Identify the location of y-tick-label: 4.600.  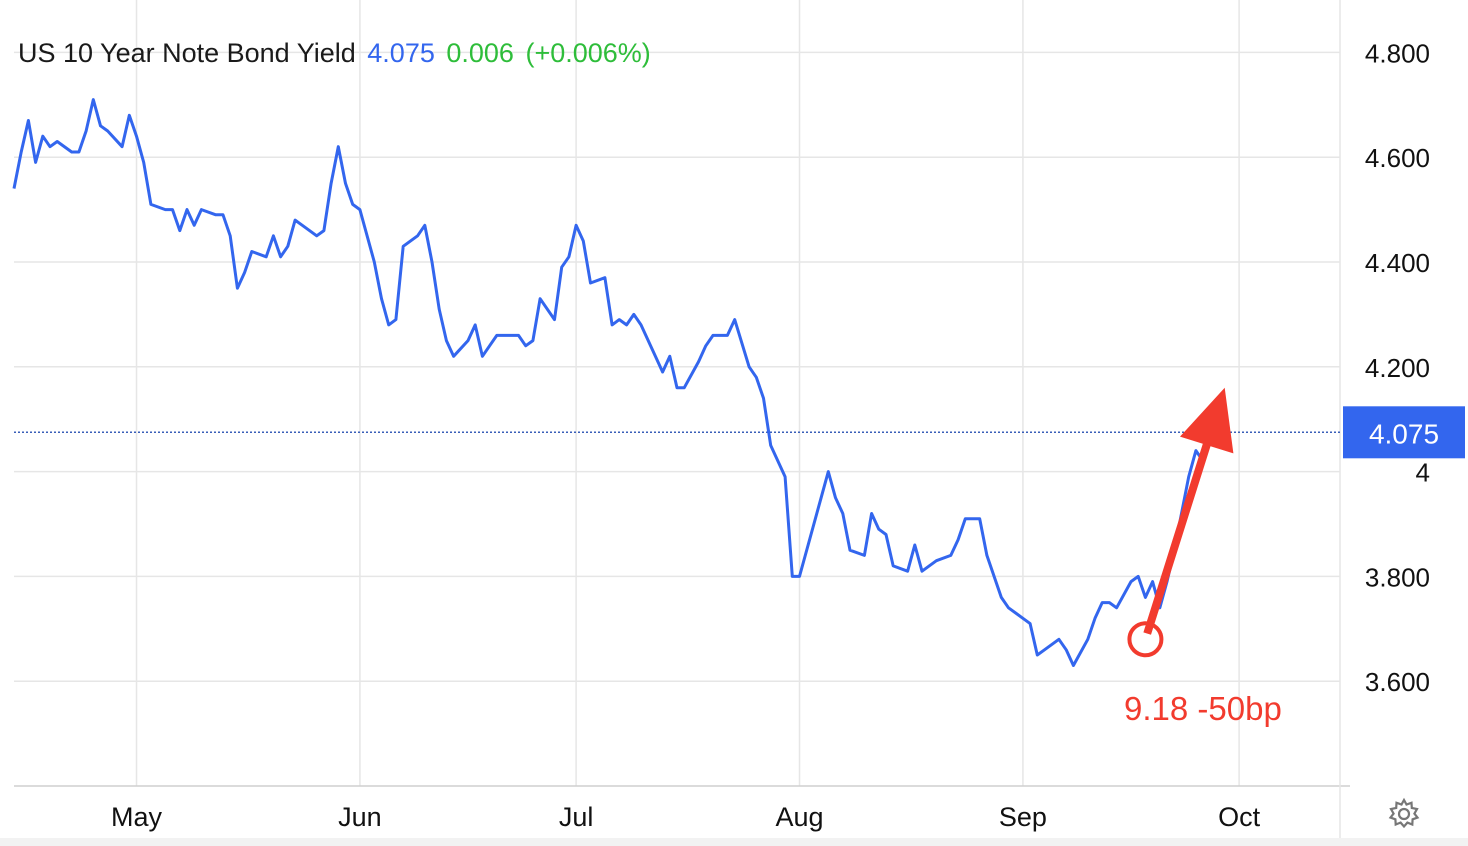
(1397, 158).